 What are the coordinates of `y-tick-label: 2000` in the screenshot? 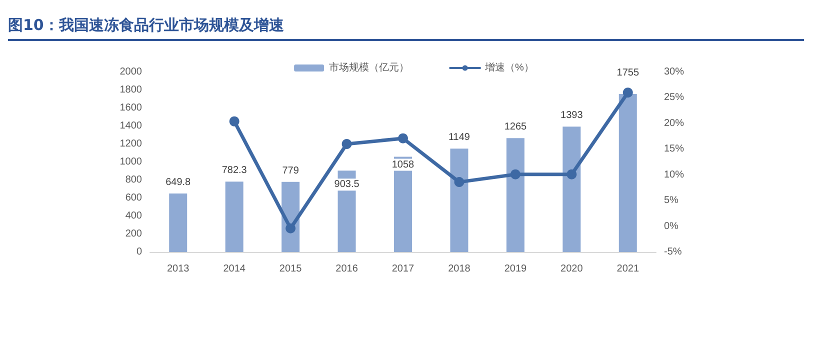 It's located at (131, 72).